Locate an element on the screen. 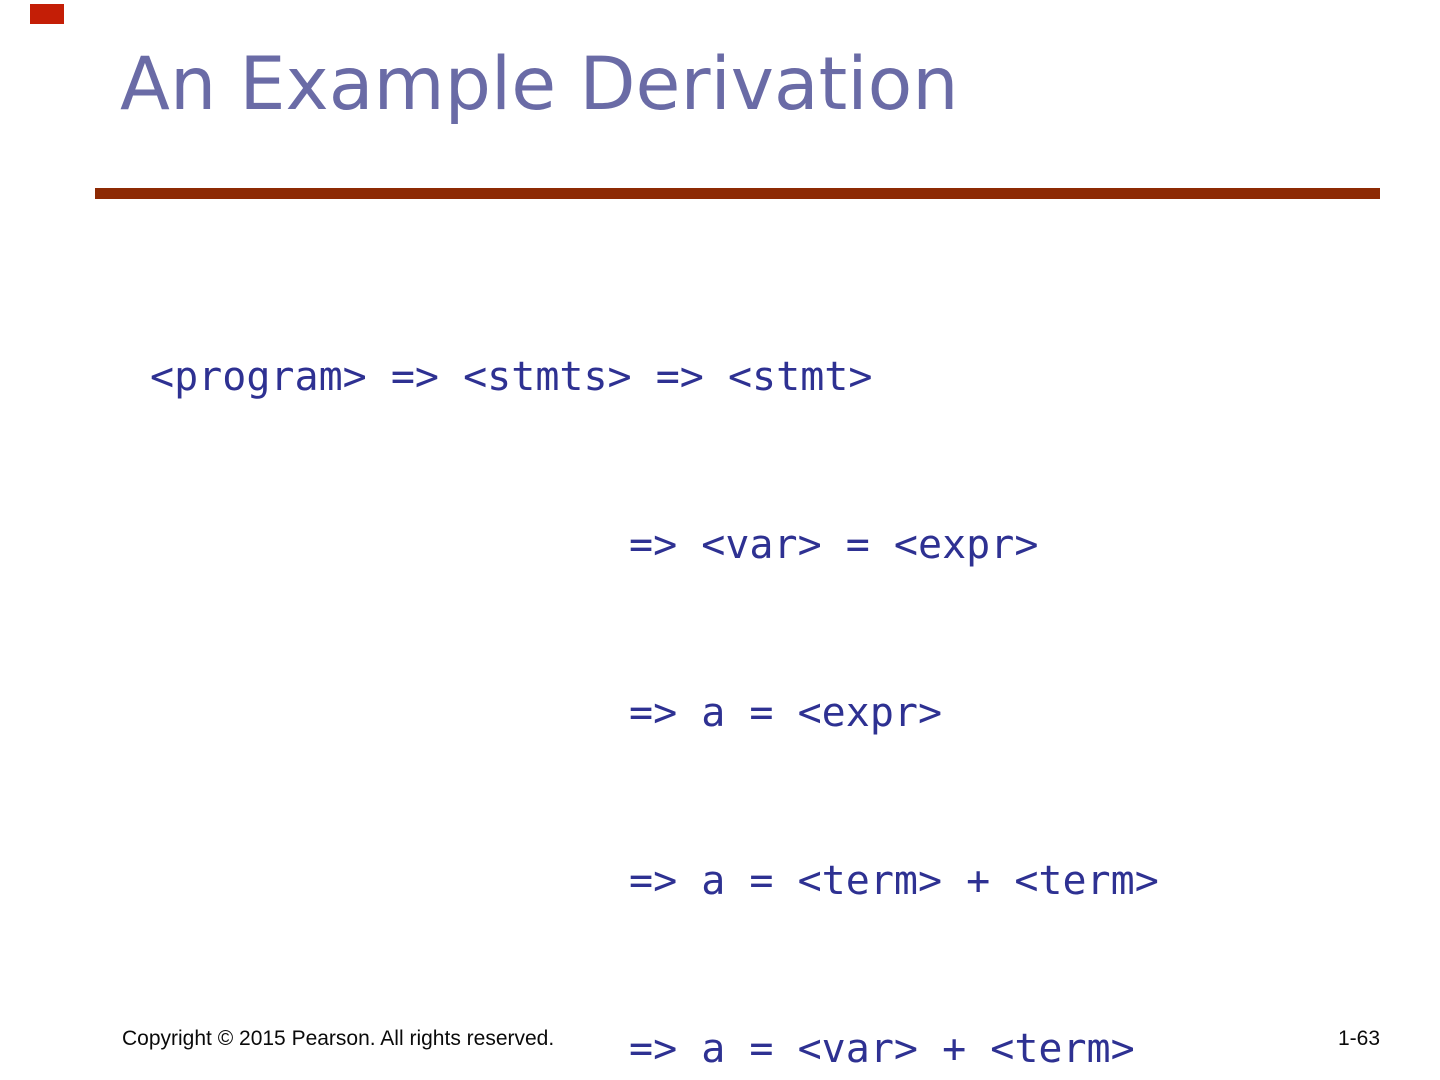  page-title: An Example Derivation is located at coordinates (539, 84).